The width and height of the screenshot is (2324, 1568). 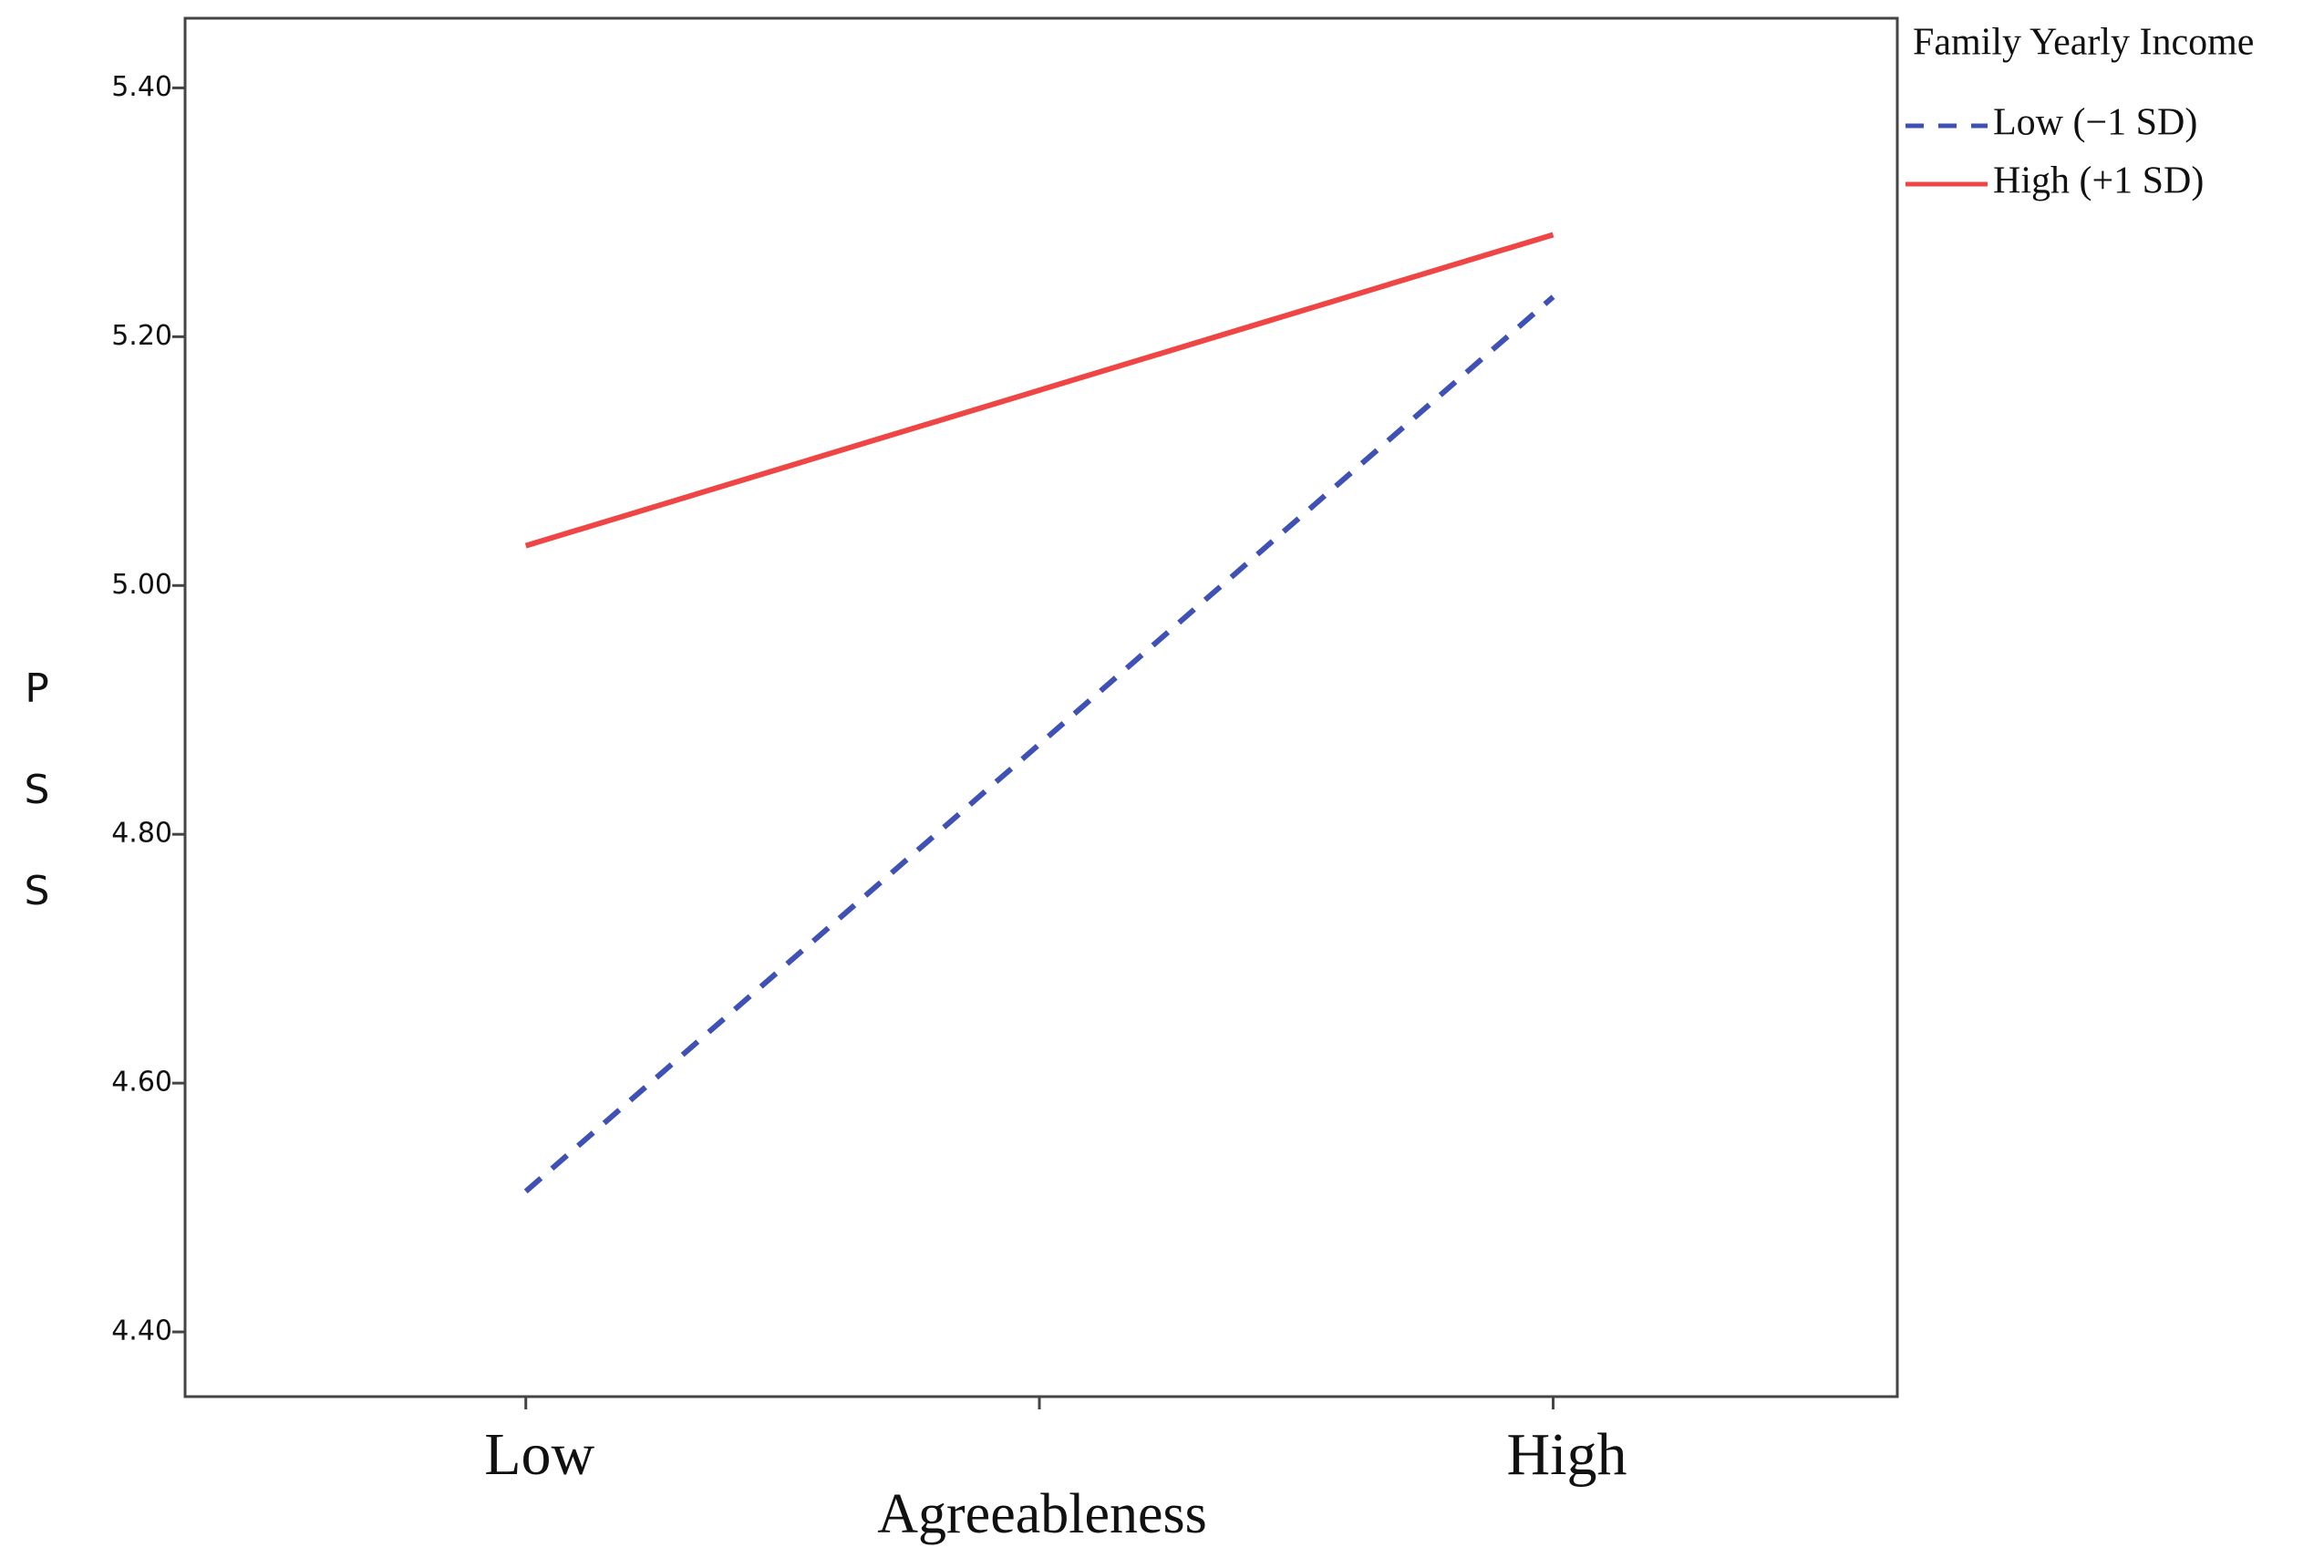 I want to click on y-tick-label: 5.40, so click(x=142, y=87).